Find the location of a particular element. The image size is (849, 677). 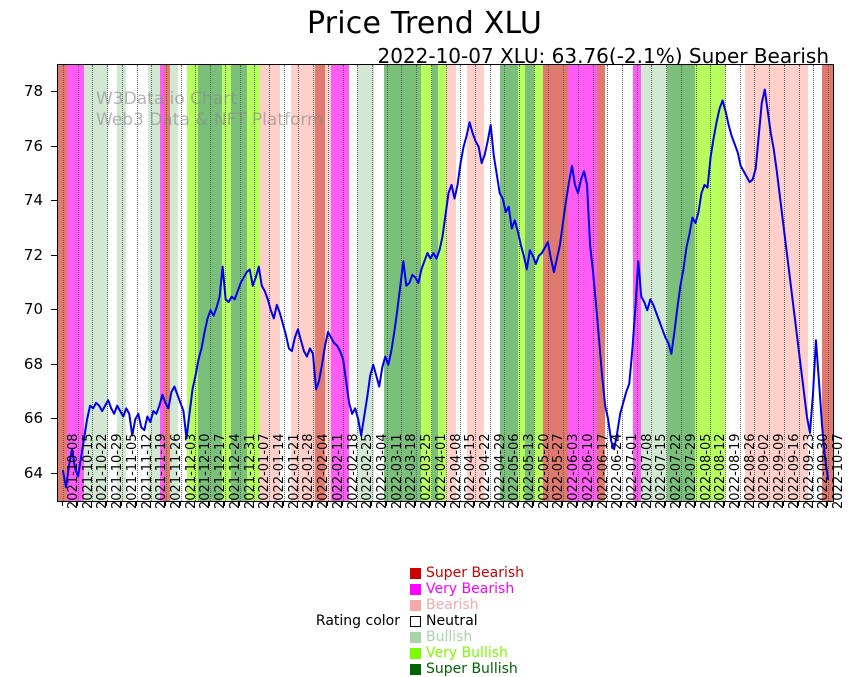

x-tick-label: 2021-12-10 is located at coordinates (206, 471).